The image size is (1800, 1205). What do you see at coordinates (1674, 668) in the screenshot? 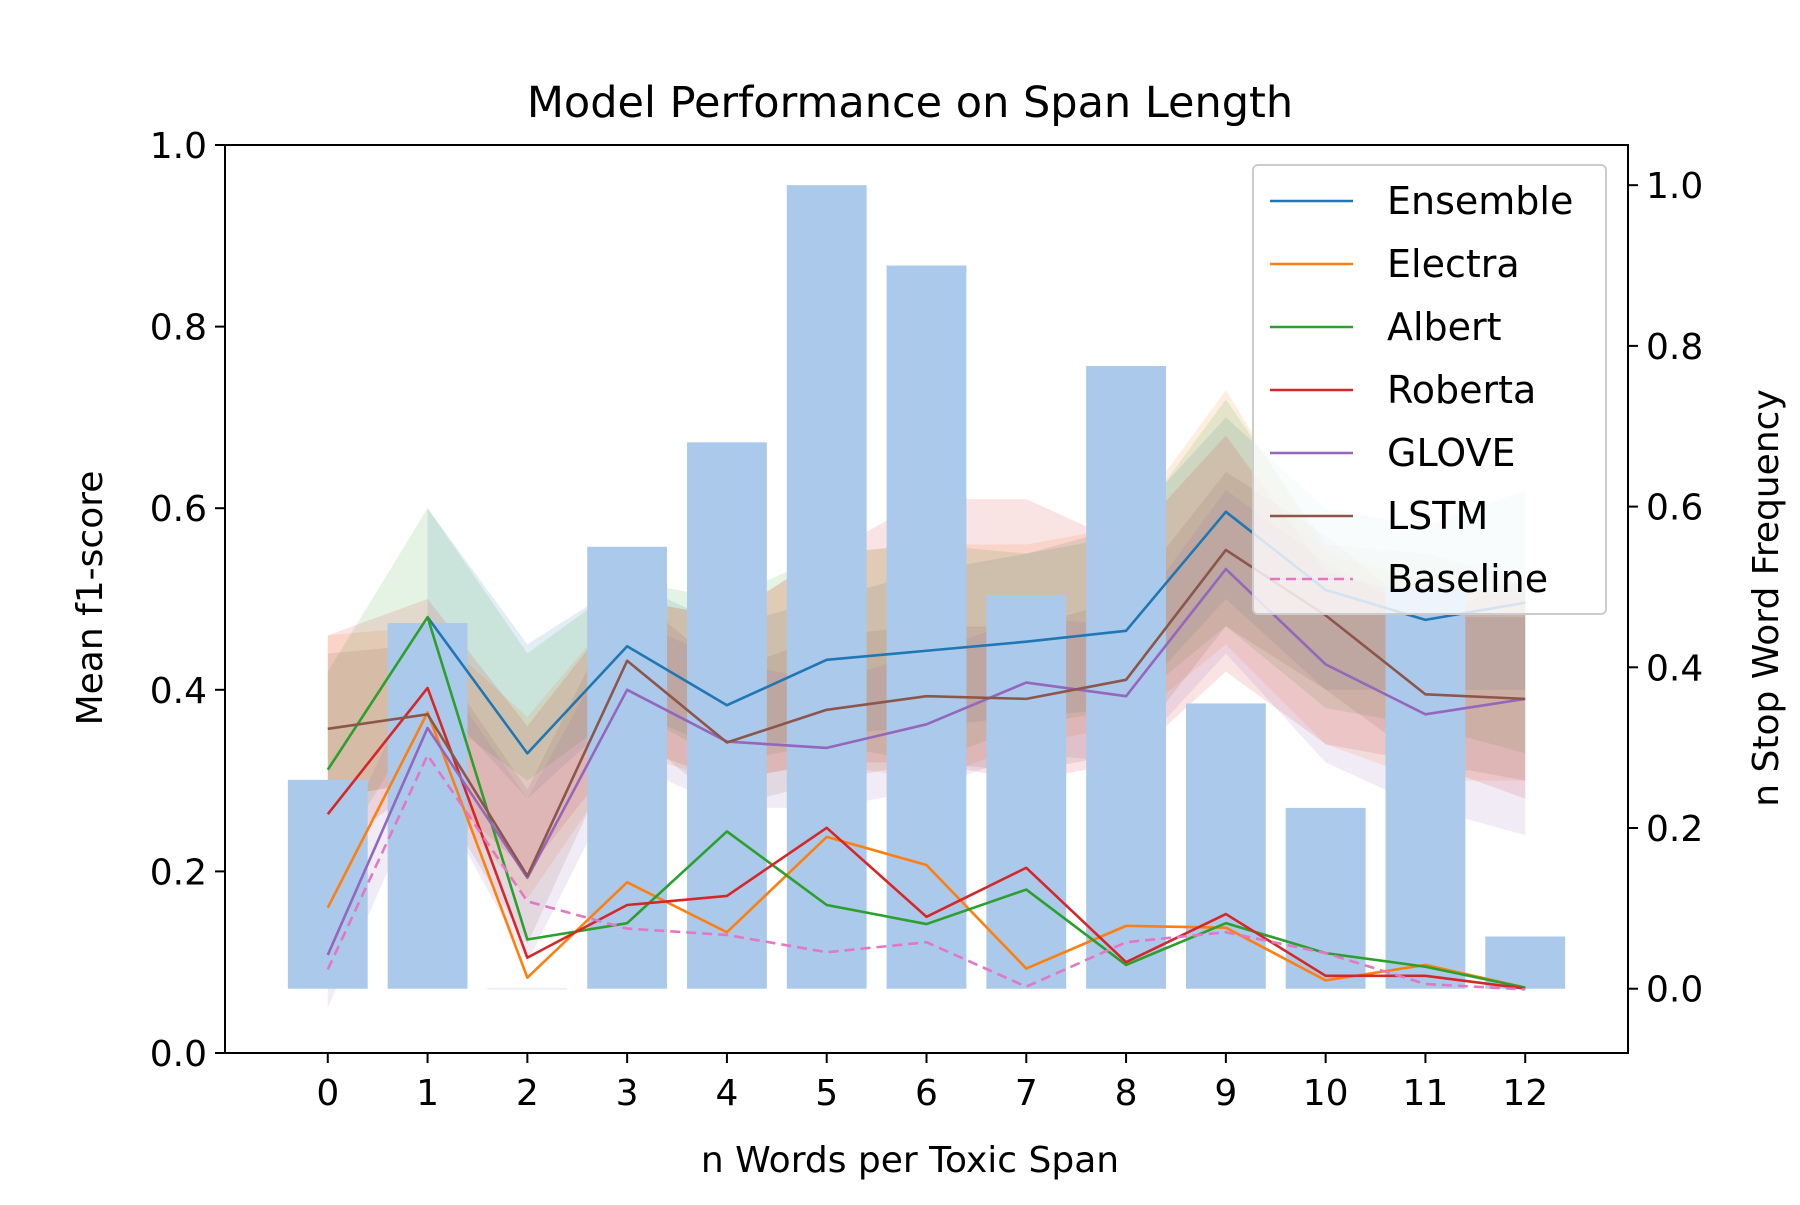
I see `y2-tick-label: 0.4` at bounding box center [1674, 668].